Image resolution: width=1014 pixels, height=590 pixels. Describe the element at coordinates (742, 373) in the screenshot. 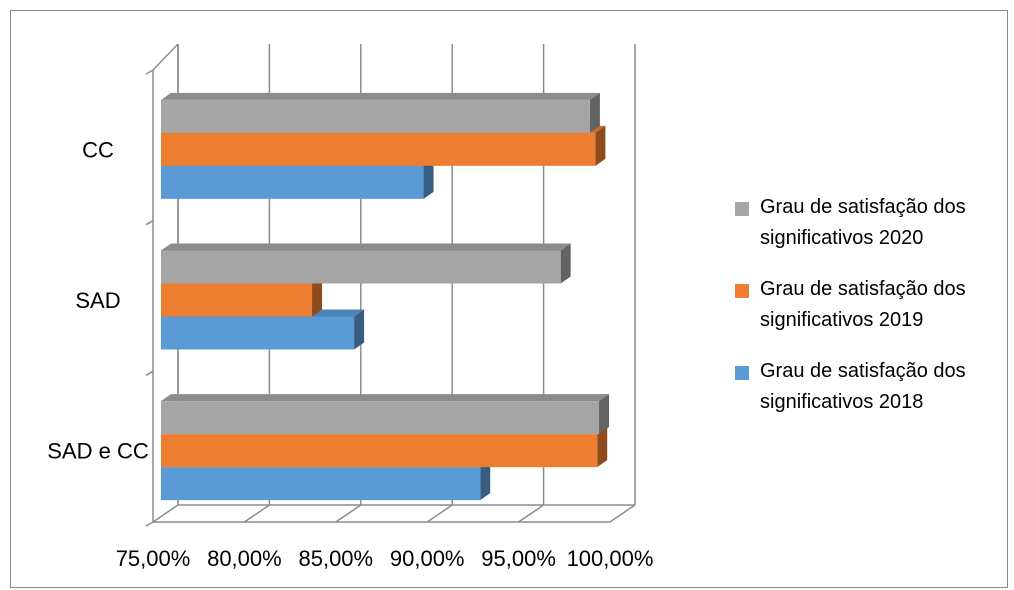

I see `legend-swatch-2018` at that location.